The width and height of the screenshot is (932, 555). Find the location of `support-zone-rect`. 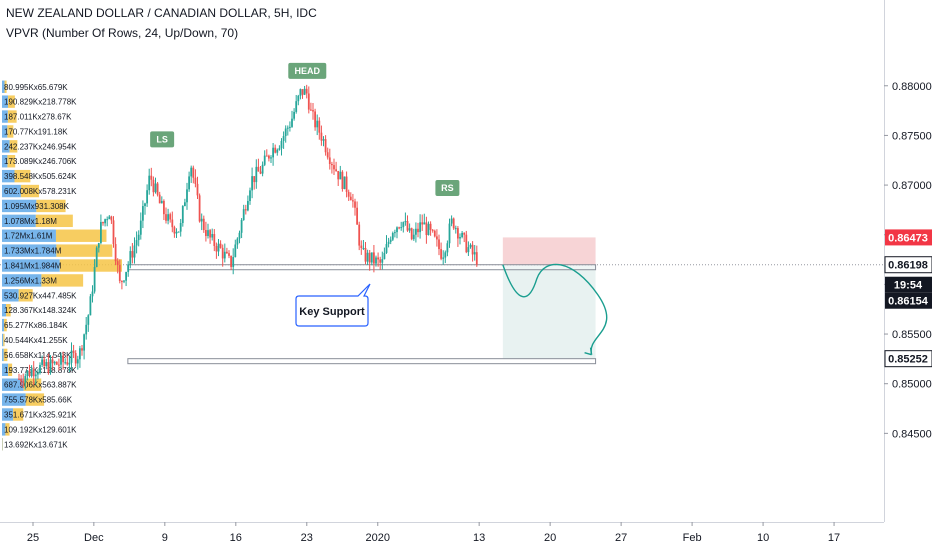

support-zone-rect is located at coordinates (362, 267).